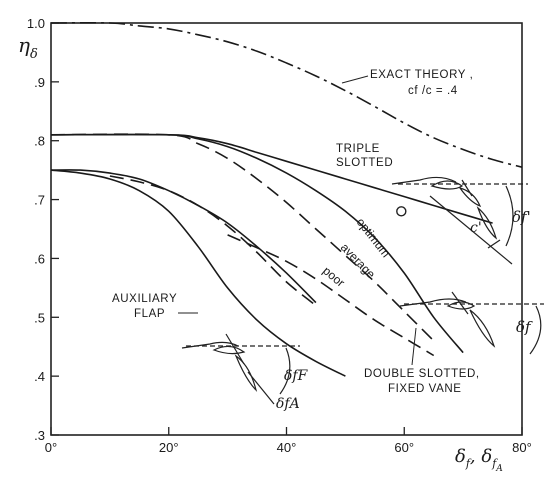 Image resolution: width=548 pixels, height=493 pixels. Describe the element at coordinates (522, 447) in the screenshot. I see `x-tick-label: 80°` at that location.